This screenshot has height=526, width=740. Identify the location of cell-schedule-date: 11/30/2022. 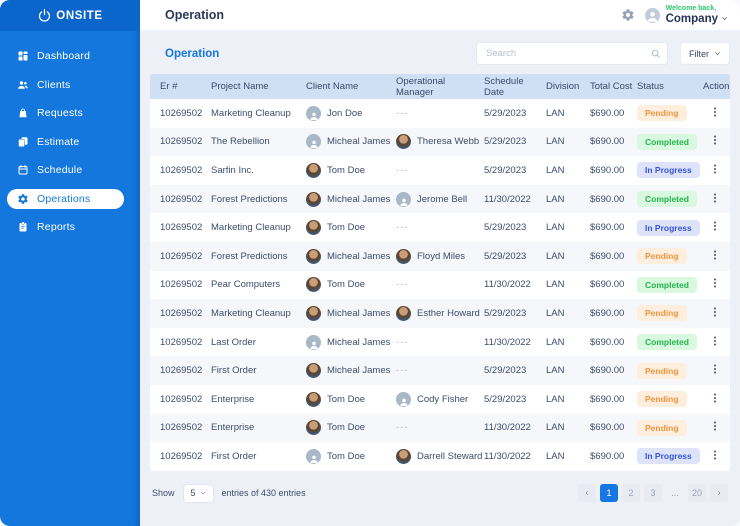
(507, 285).